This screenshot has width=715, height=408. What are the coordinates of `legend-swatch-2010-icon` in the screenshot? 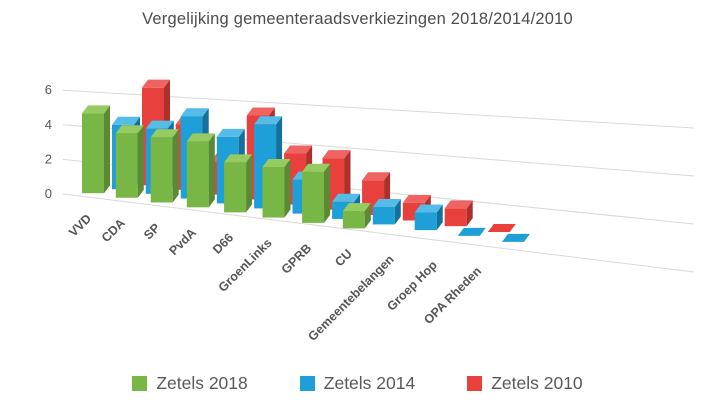 It's located at (475, 383).